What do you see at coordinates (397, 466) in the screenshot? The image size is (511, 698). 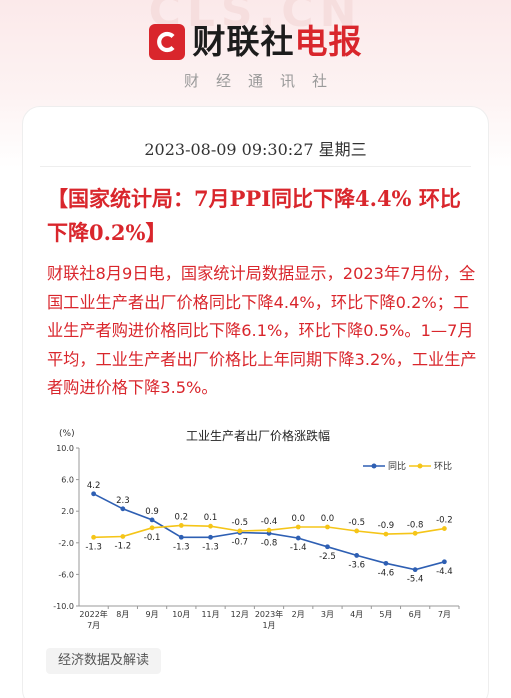 I see `legend-label-yoy: 同比` at bounding box center [397, 466].